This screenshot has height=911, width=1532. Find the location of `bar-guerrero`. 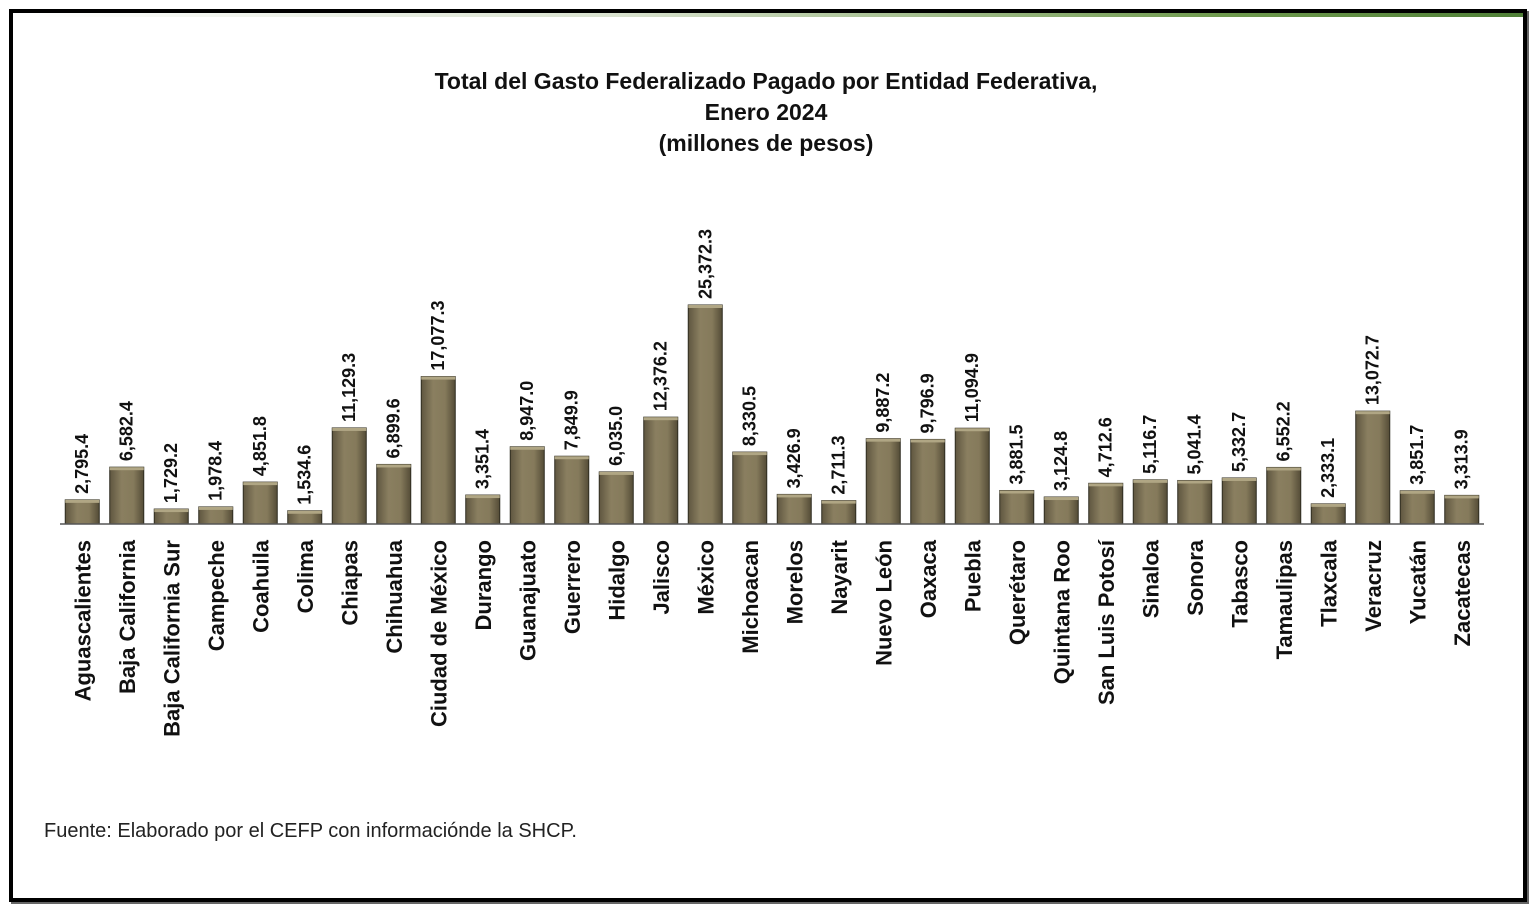

bar-guerrero is located at coordinates (572, 490).